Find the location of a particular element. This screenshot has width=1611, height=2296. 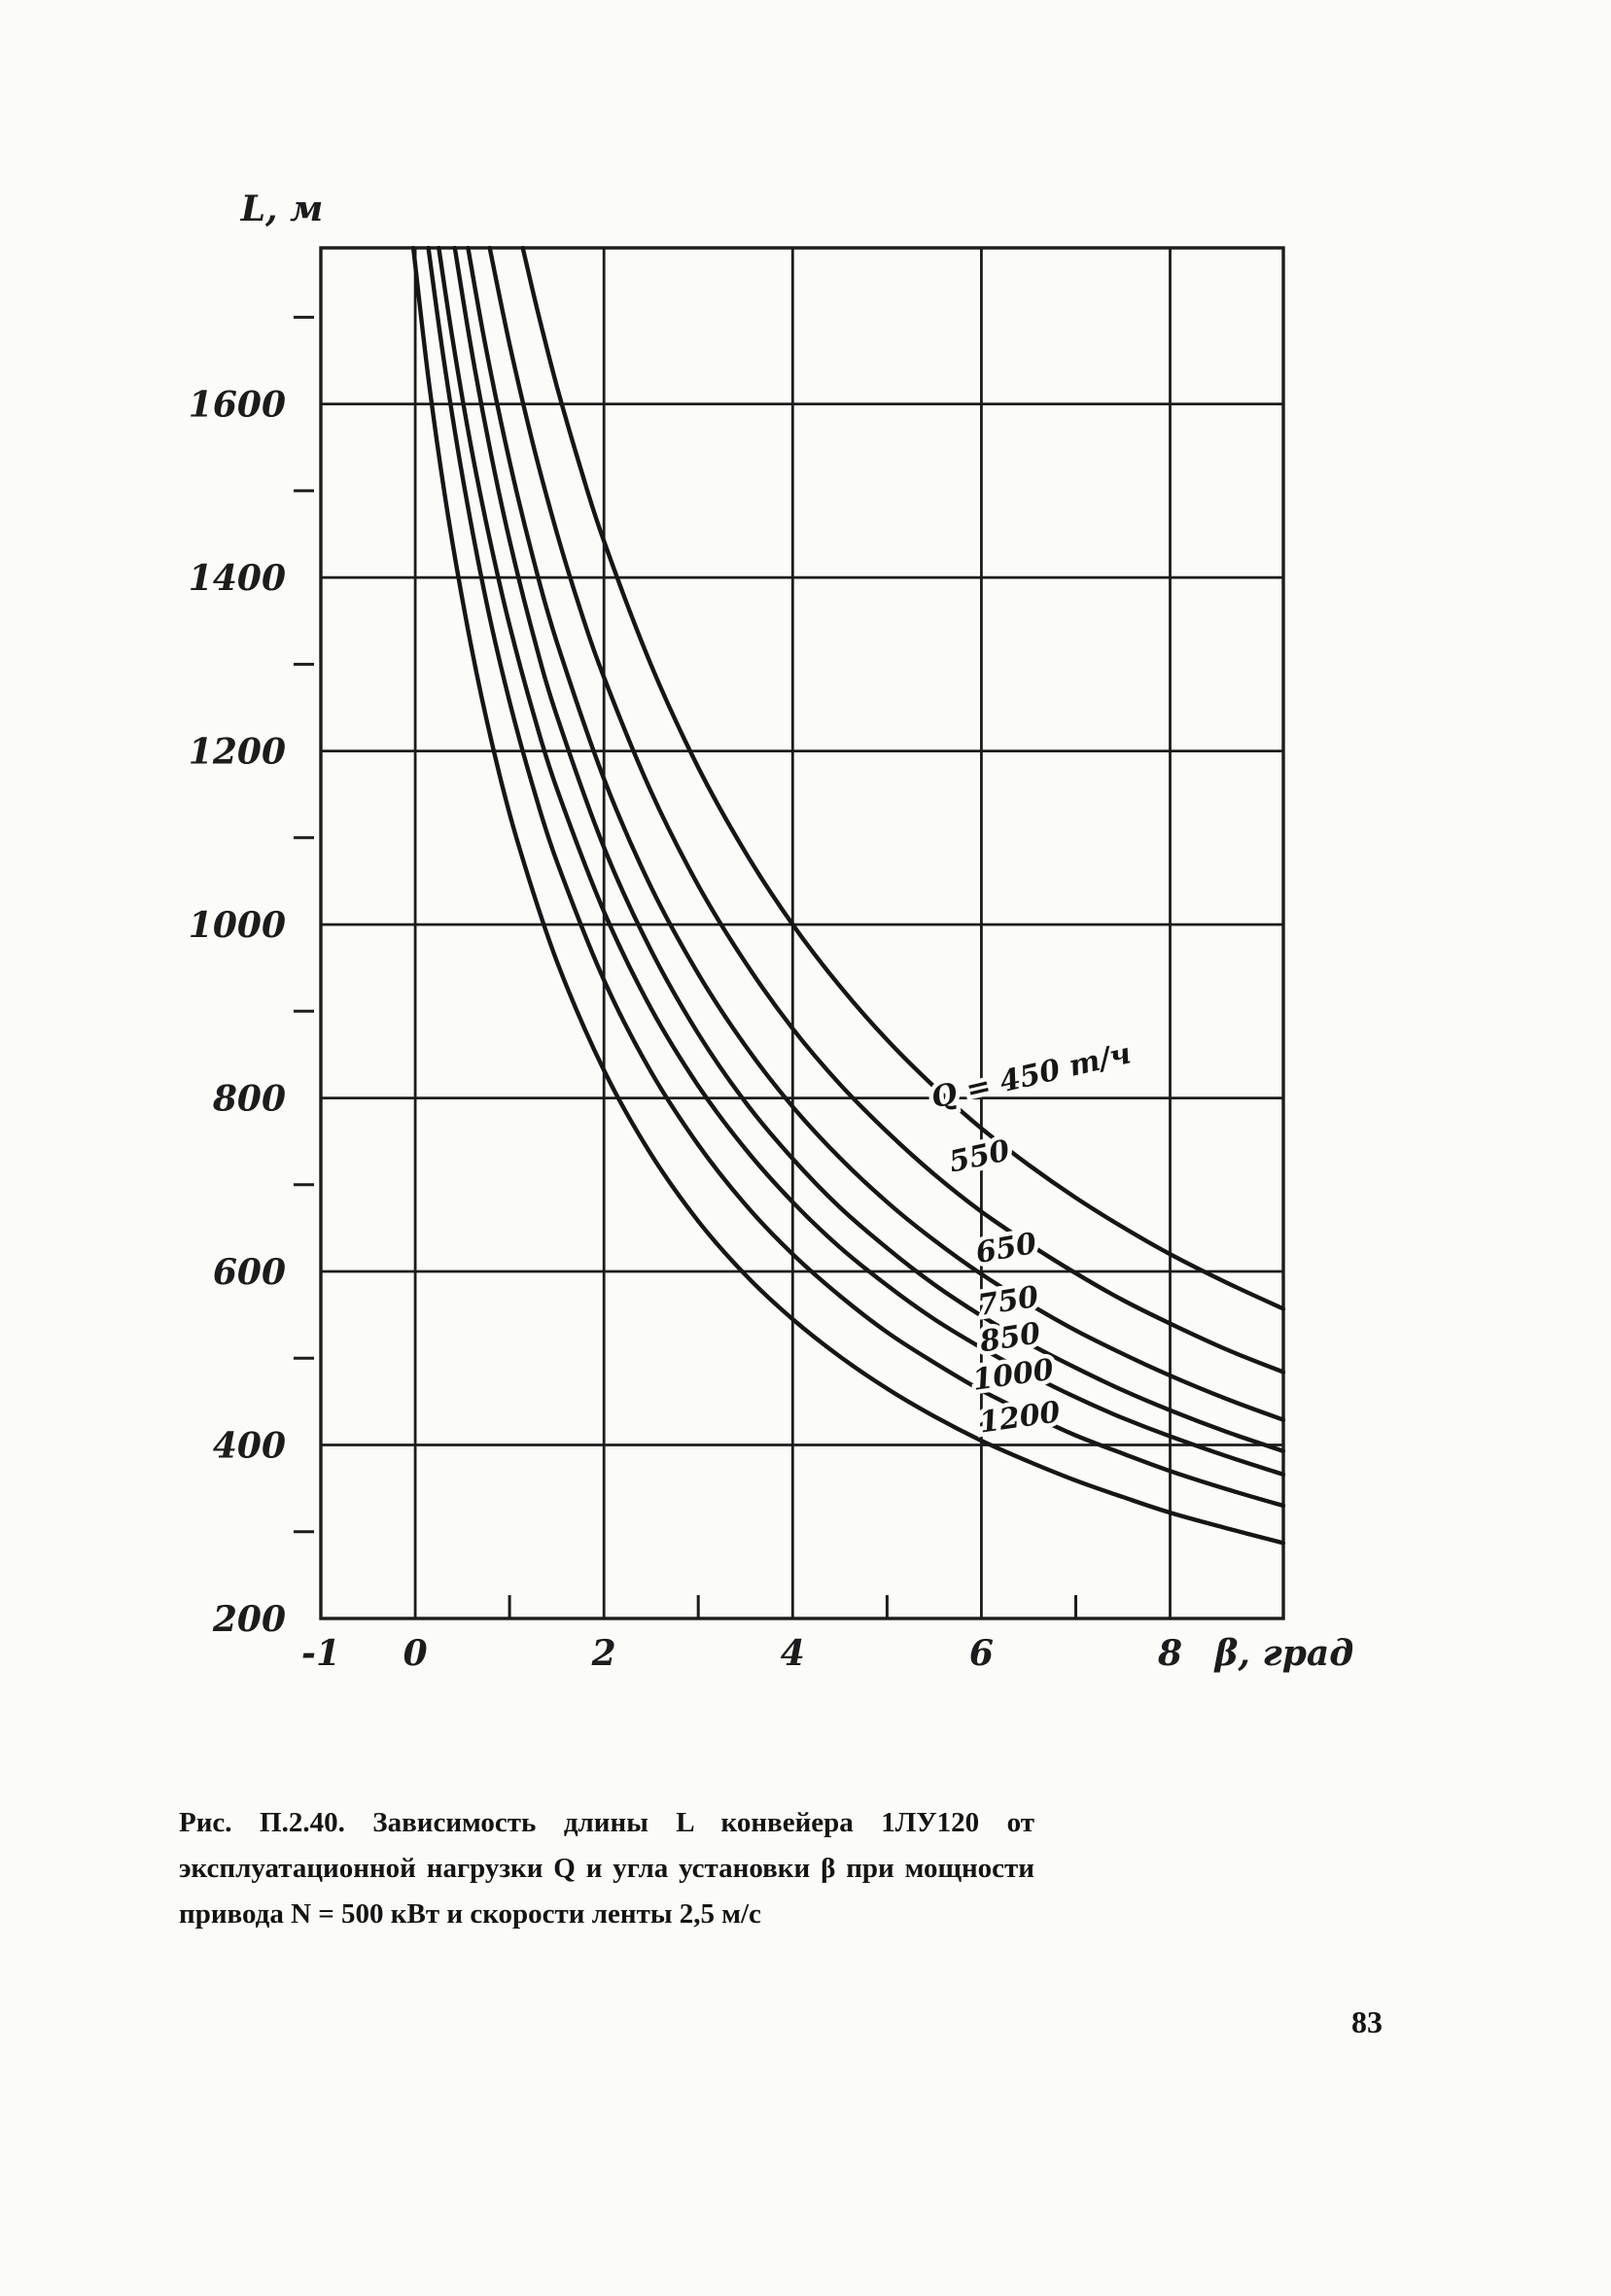

page-number: 83 is located at coordinates (1367, 2021).